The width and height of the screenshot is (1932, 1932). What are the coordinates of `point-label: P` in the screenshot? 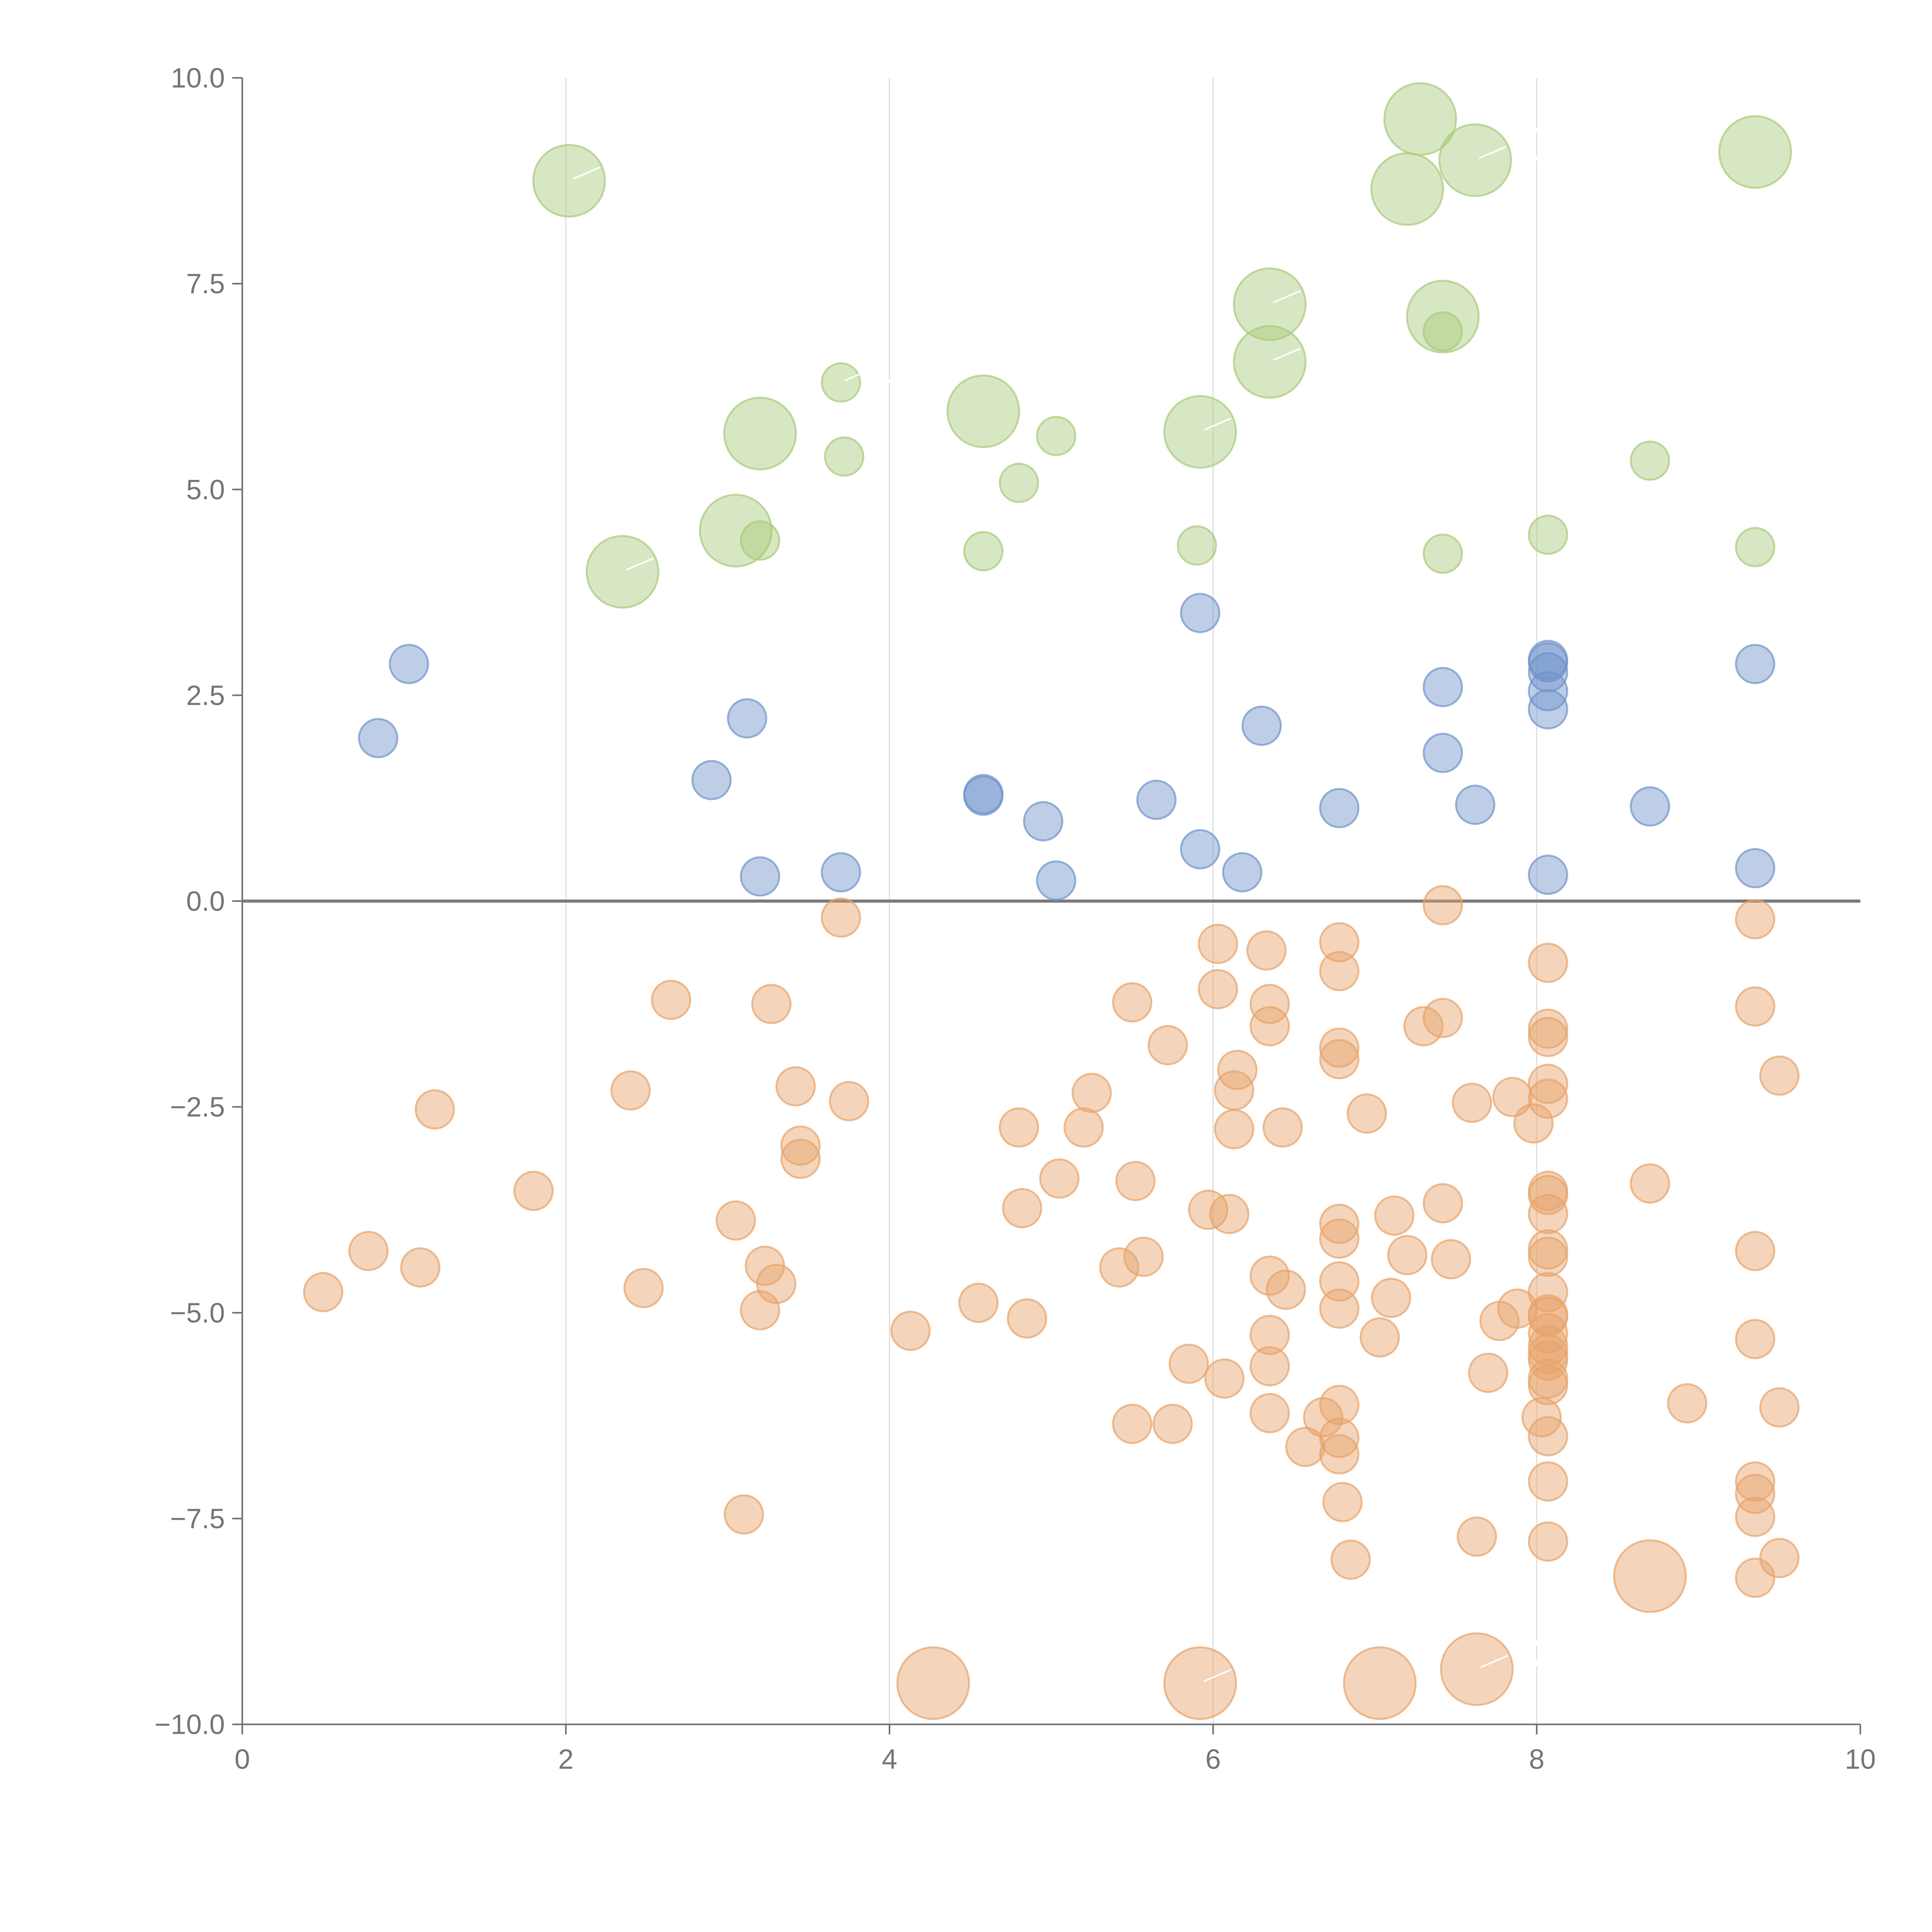 It's located at (1250, 1667).